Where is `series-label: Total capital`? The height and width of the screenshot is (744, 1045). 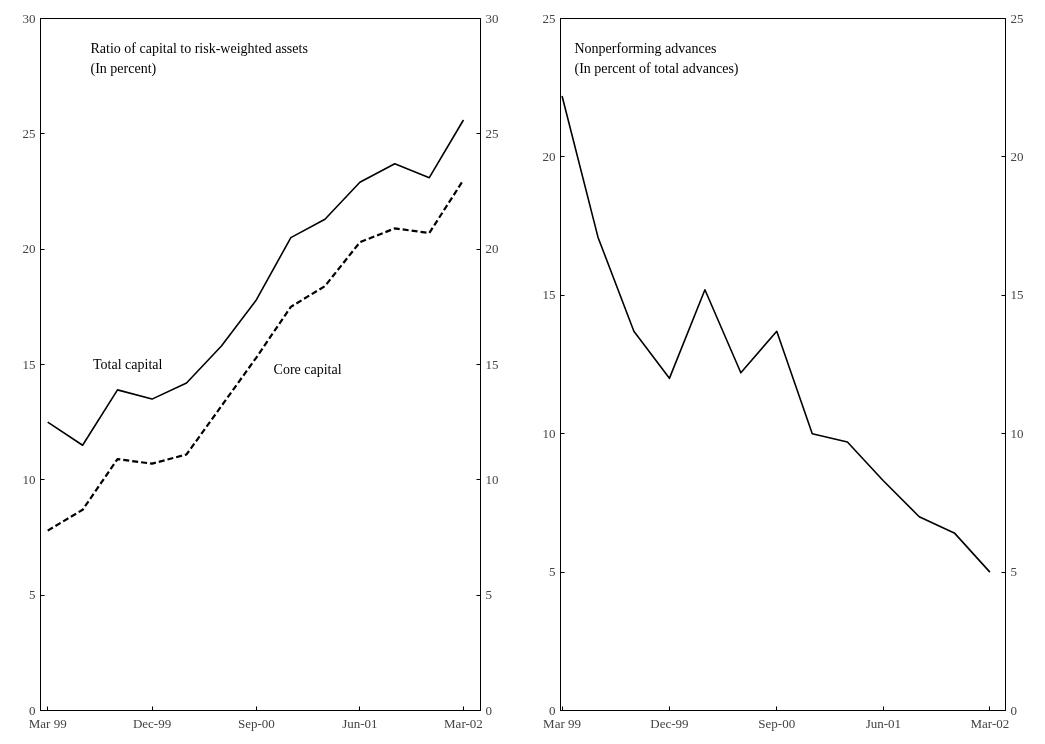 series-label: Total capital is located at coordinates (127, 364).